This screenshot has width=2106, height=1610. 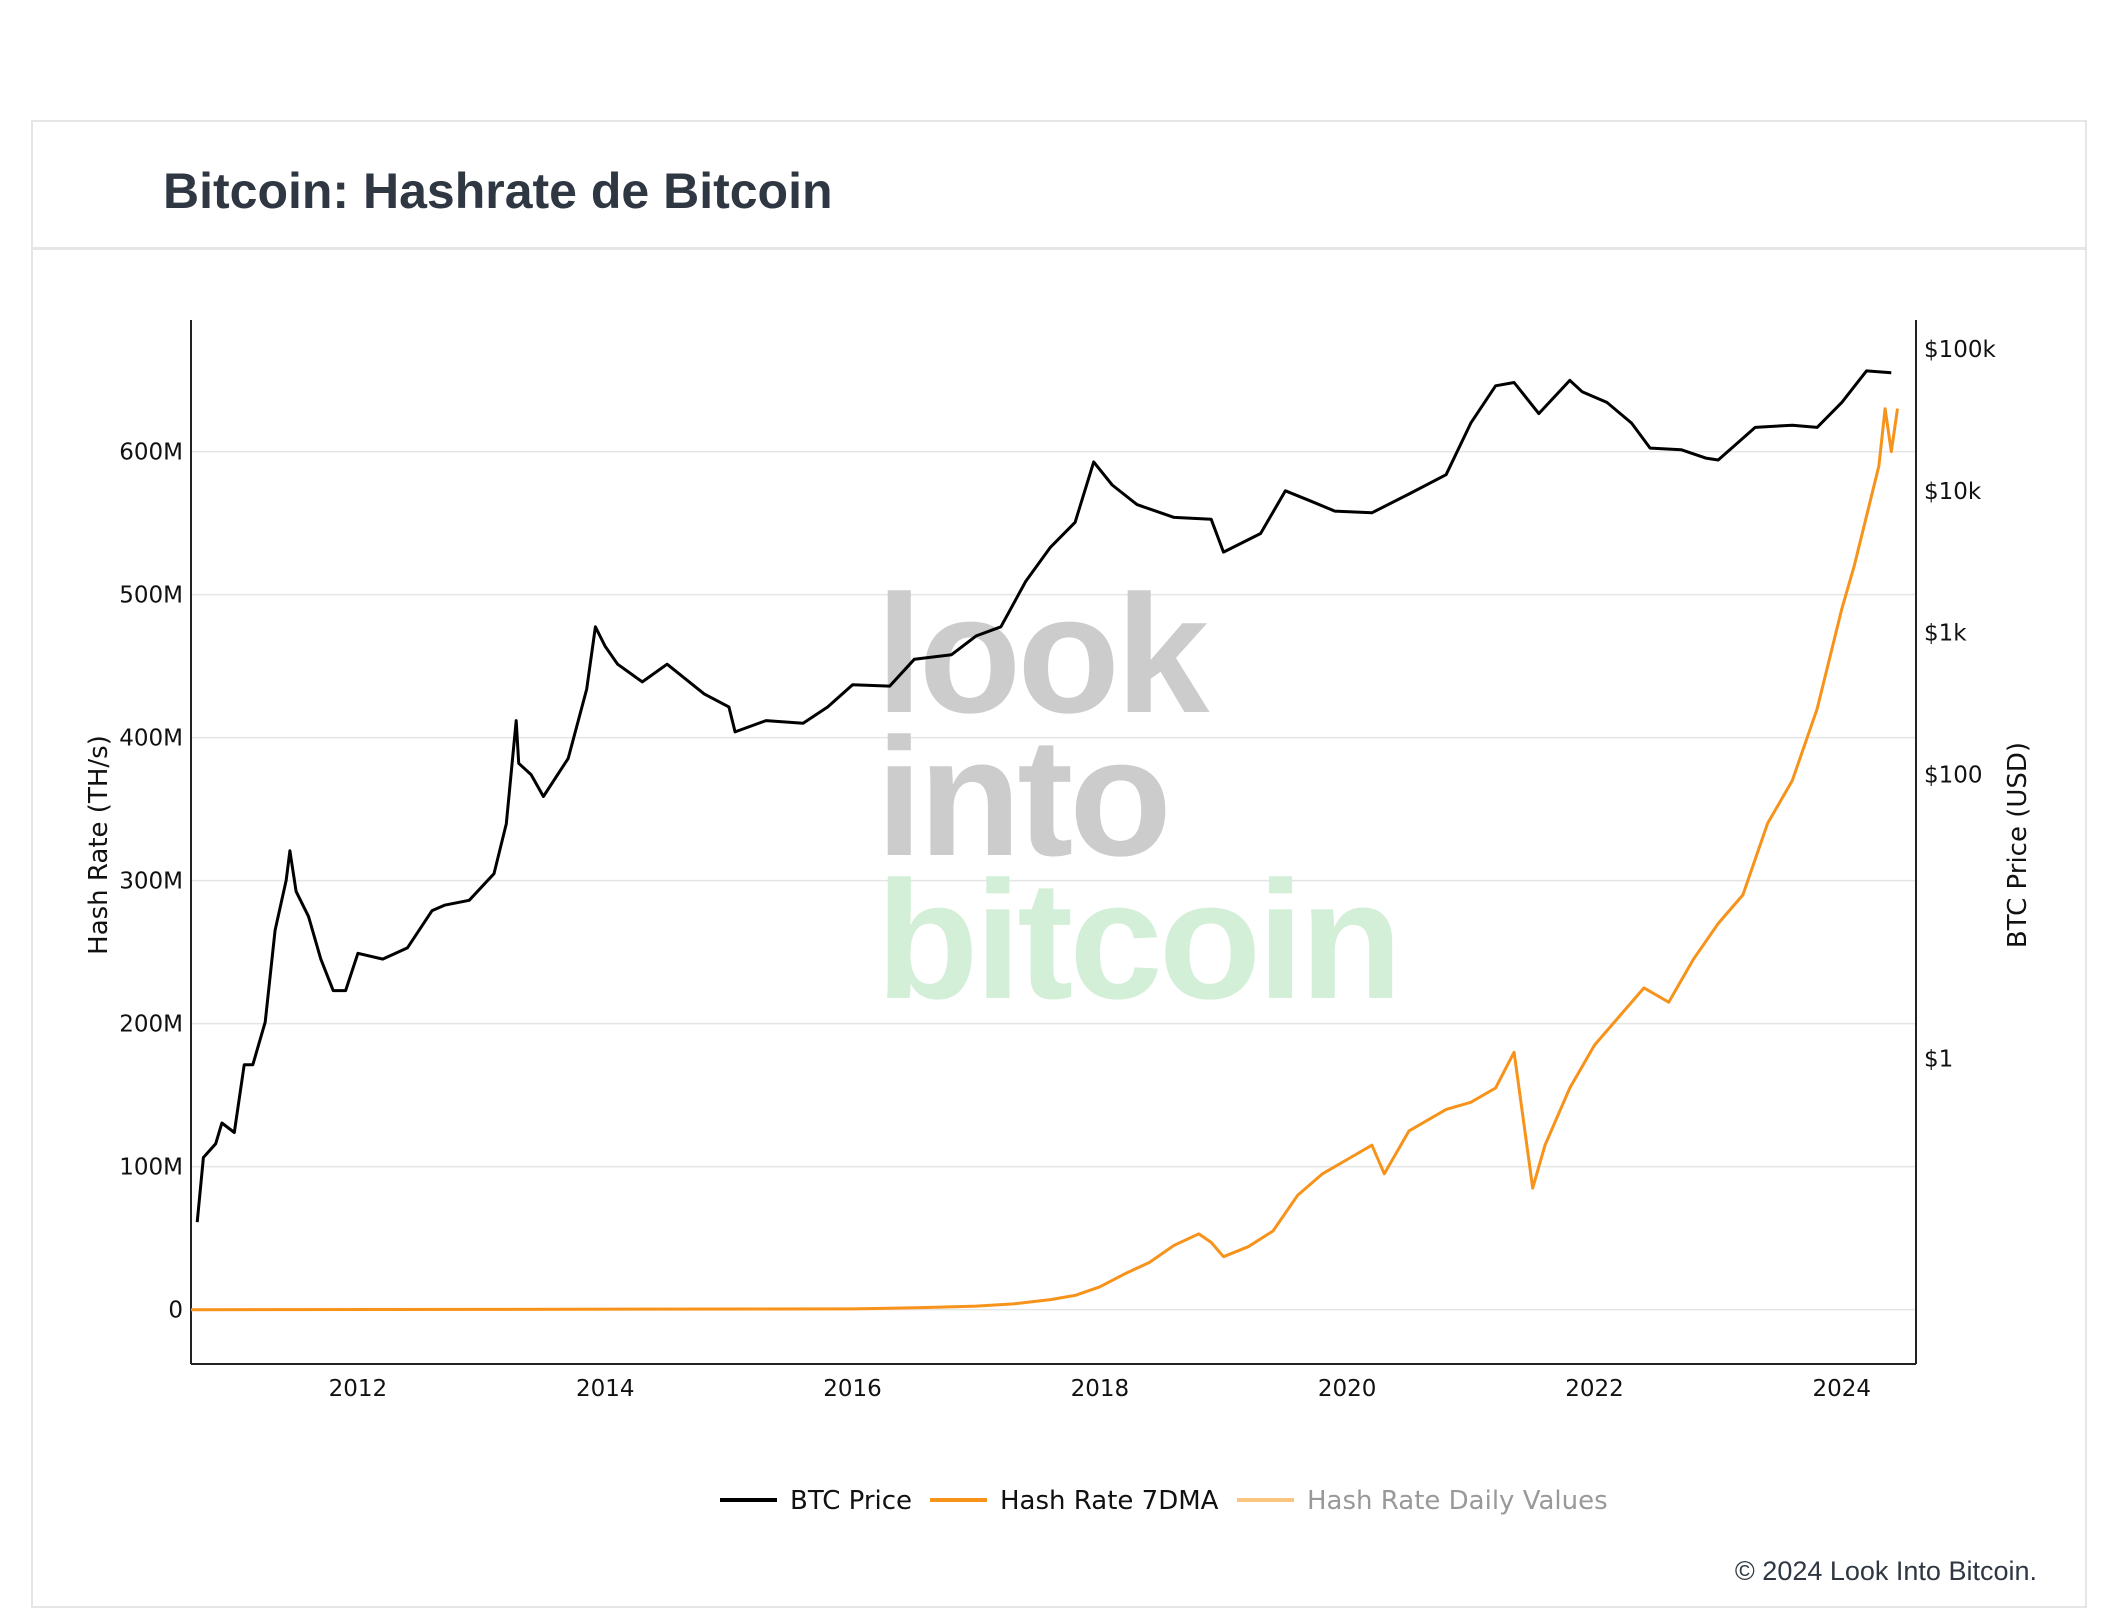 I want to click on x-tick-label: 2012, so click(x=358, y=1389).